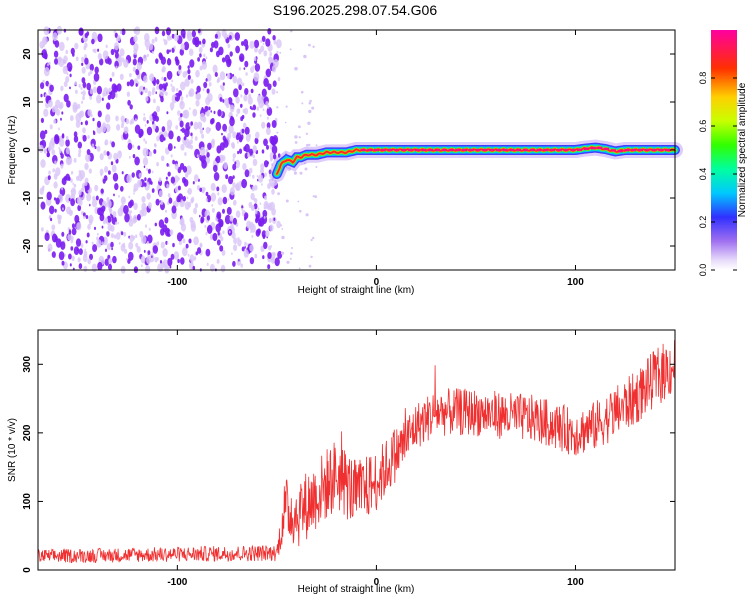 Image resolution: width=750 pixels, height=605 pixels. I want to click on snr-x-label: Height of straight line (km), so click(356, 589).